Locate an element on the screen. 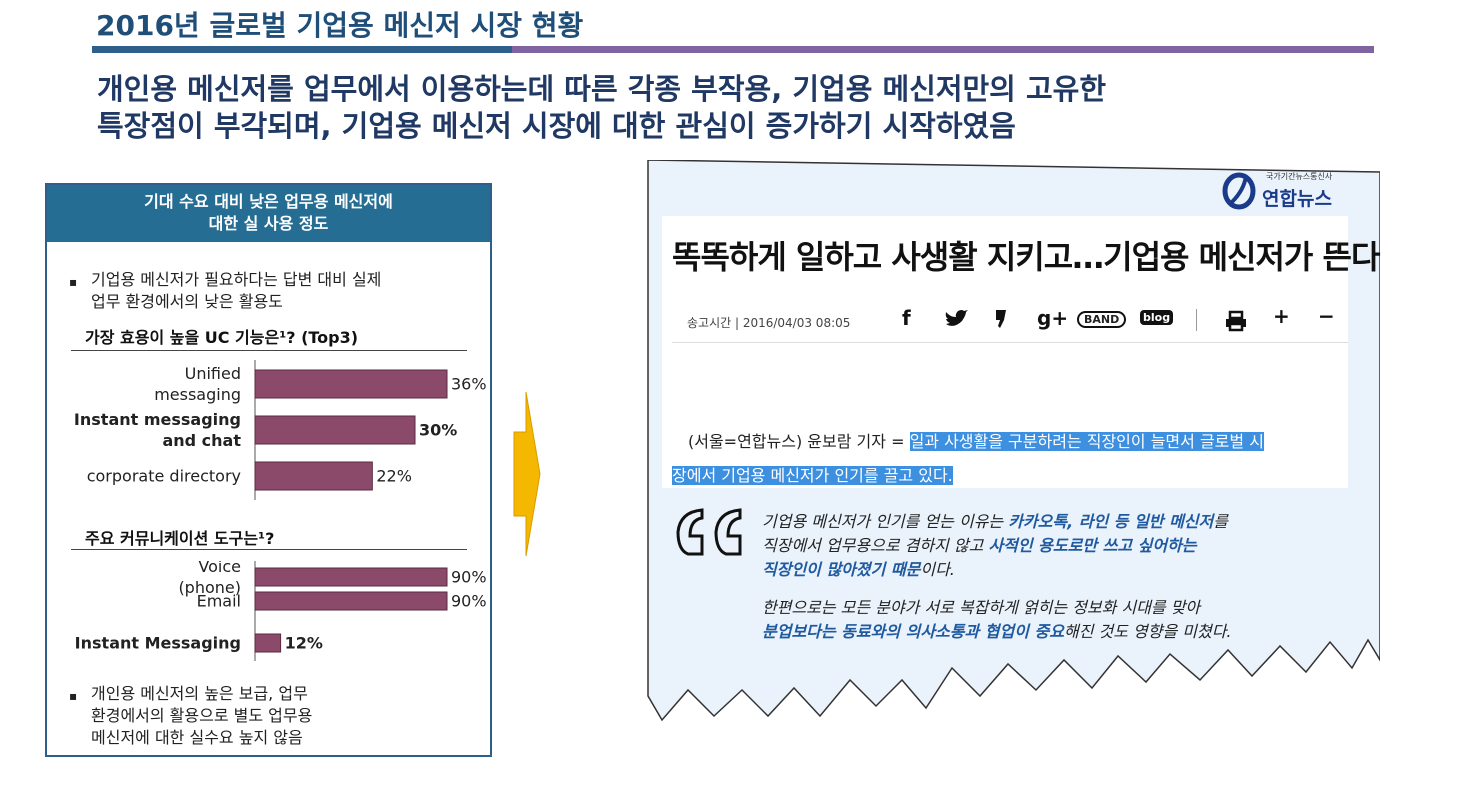 This screenshot has width=1463, height=786. byline-prefix: (서울=연합뉴스) 윤보람 기자 = is located at coordinates (799, 441).